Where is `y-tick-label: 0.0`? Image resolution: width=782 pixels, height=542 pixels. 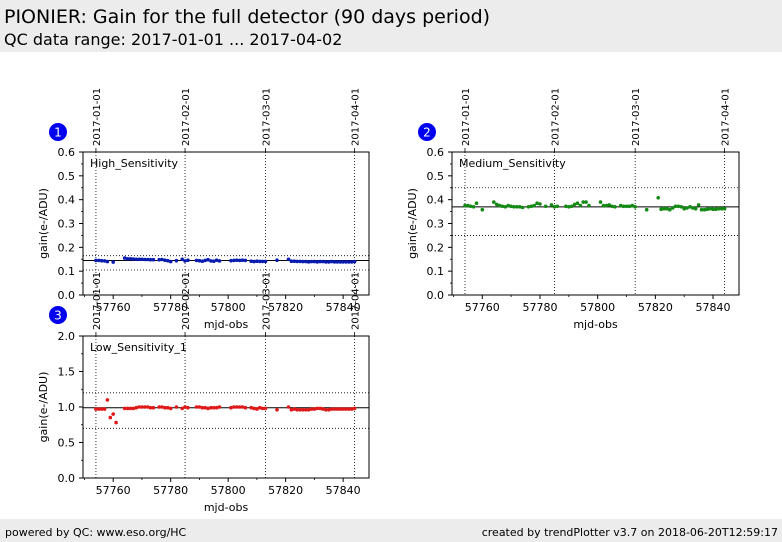
y-tick-label: 0.0 is located at coordinates (67, 295).